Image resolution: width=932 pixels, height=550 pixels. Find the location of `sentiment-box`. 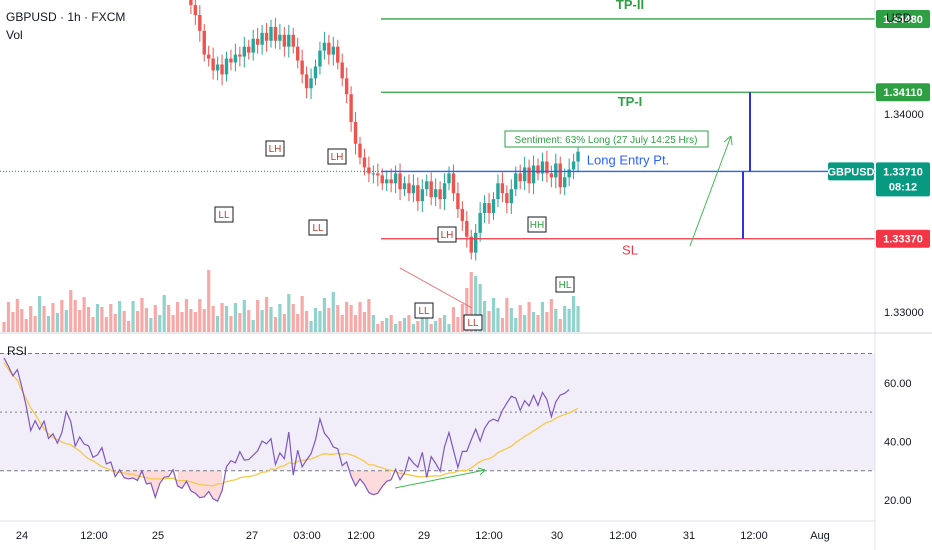

sentiment-box is located at coordinates (606, 139).